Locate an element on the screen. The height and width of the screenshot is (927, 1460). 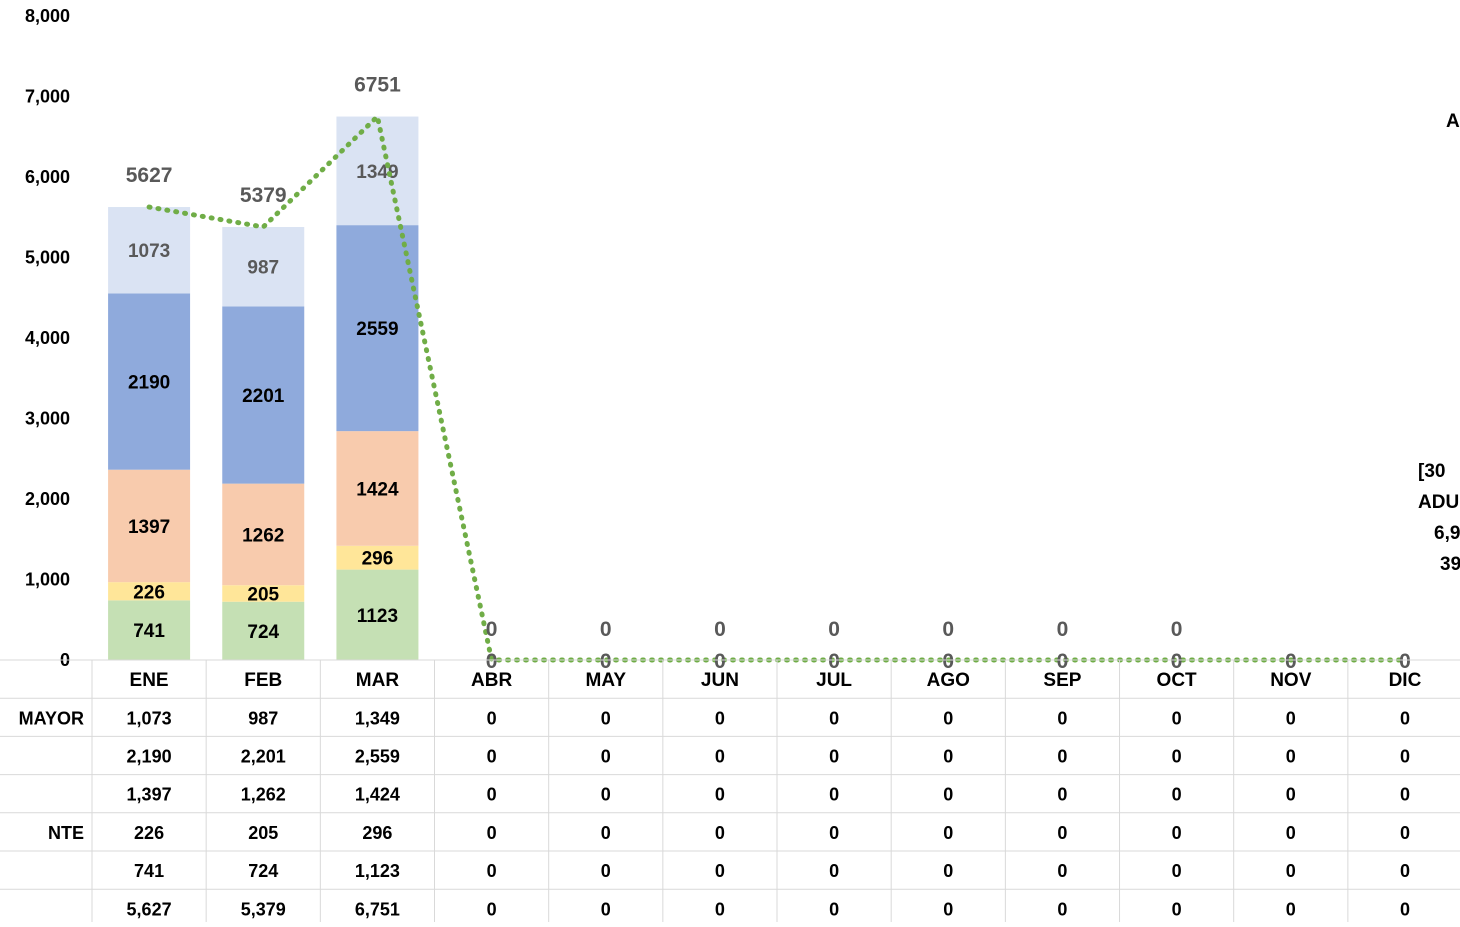
table-cell: 205 is located at coordinates (263, 833).